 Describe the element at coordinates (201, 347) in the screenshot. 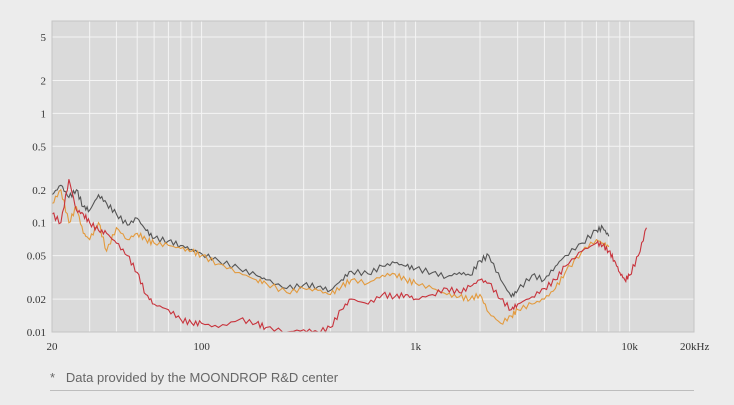

I see `x-tick-label: 100` at that location.